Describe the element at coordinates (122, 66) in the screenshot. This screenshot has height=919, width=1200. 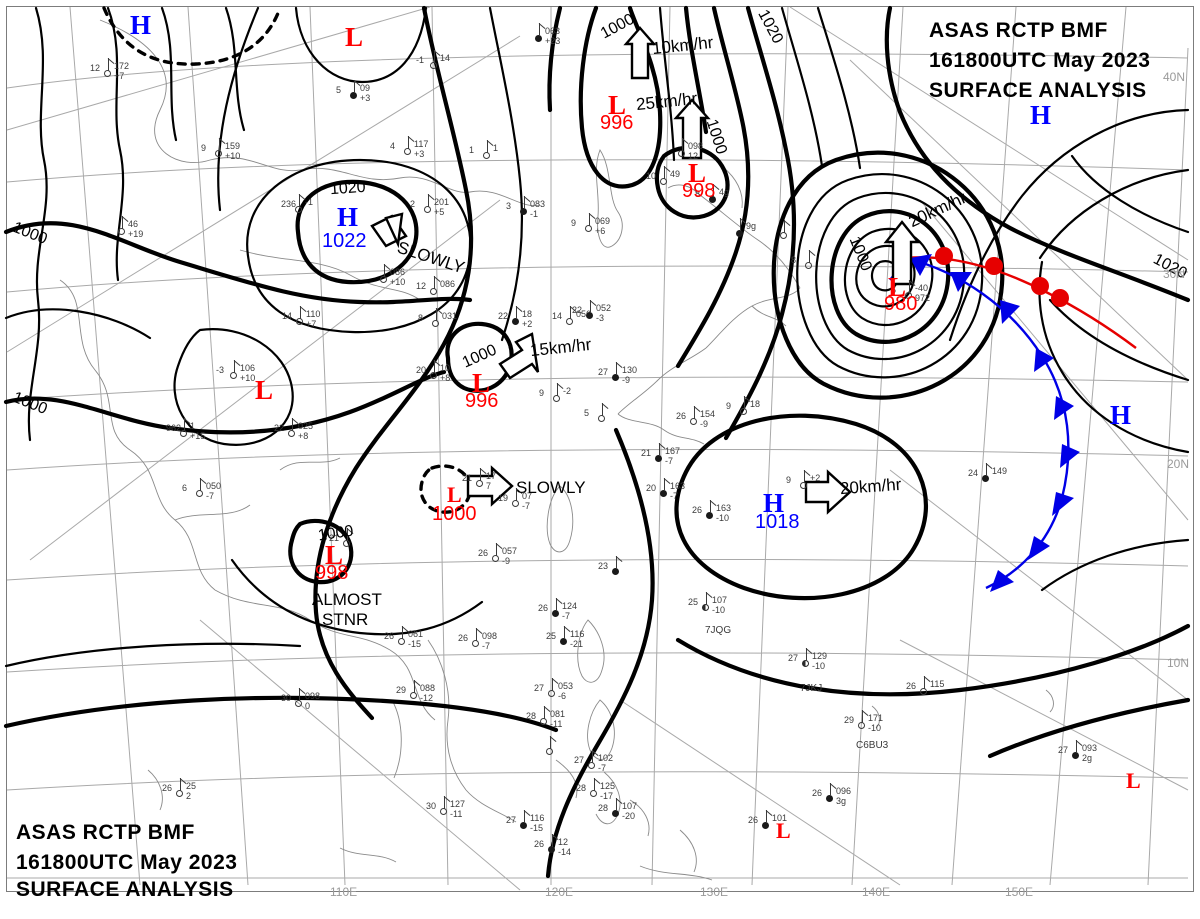
I see `station-pressure: 172` at that location.